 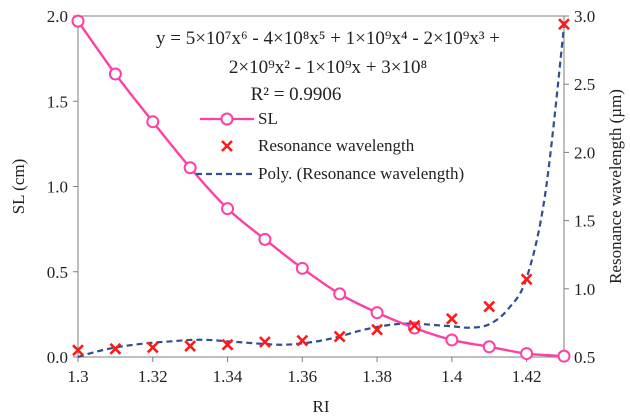 I want to click on x-tick-label: 1.38, so click(x=377, y=376).